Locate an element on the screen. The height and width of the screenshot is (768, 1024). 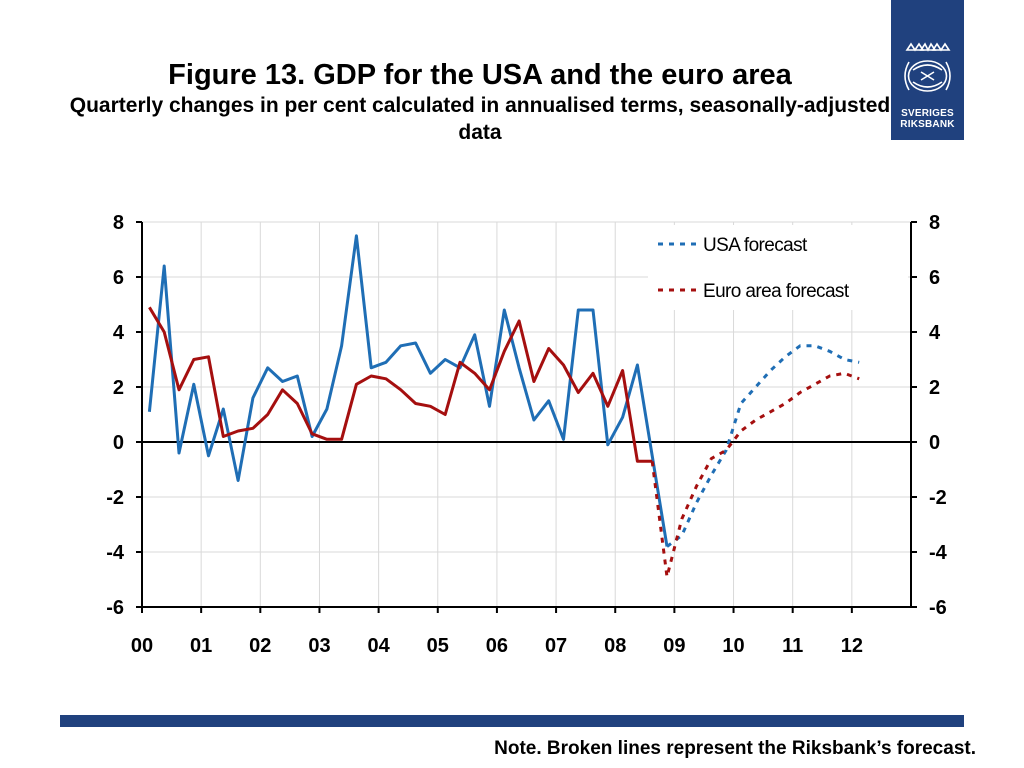
y-tick-label-left: 6 is located at coordinates (118, 278).